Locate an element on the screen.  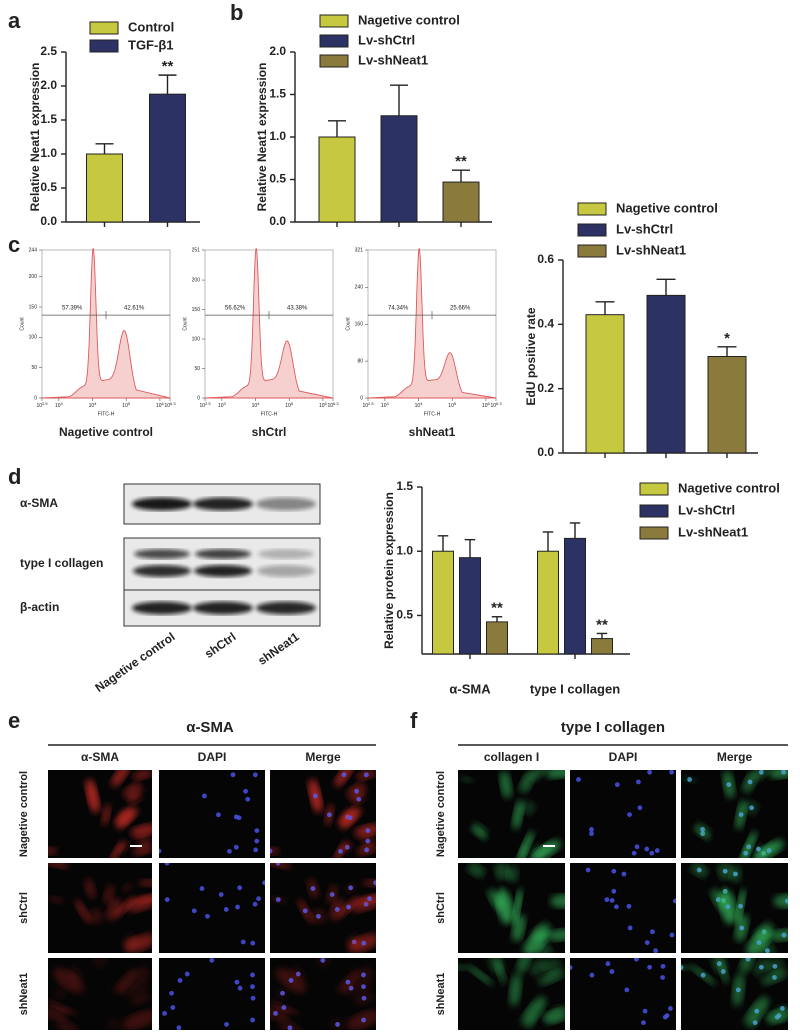
blot-lane-label: shCtrl is located at coordinates (220, 645).